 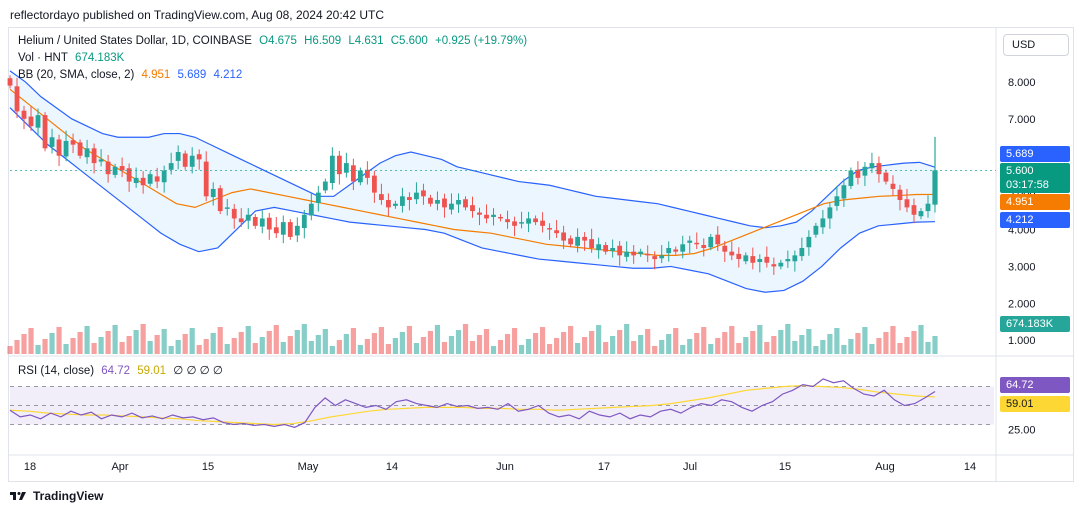 I want to click on currency-button: USD, so click(x=1036, y=45).